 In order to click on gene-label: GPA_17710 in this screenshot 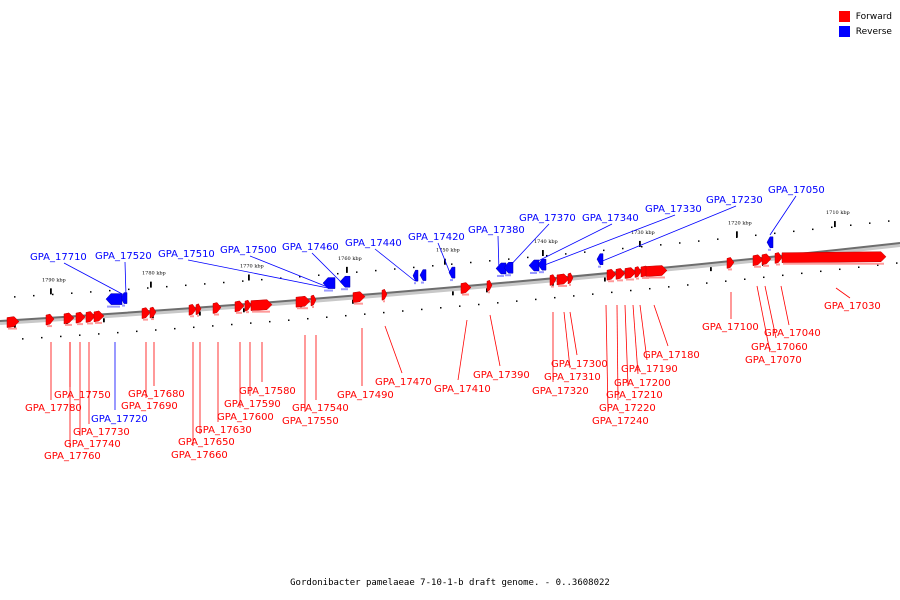, I will do `click(58, 257)`.